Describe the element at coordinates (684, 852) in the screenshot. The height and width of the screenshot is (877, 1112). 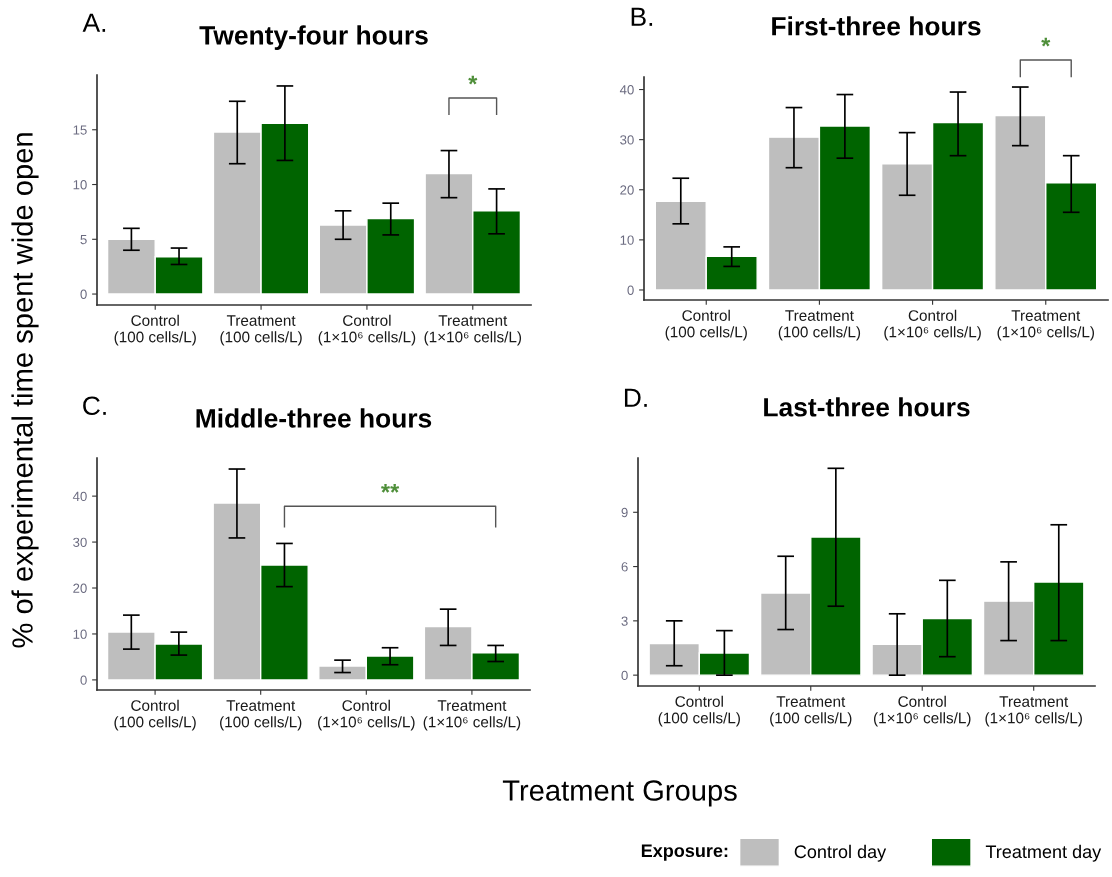
I see `legend-title: Exposure:` at that location.